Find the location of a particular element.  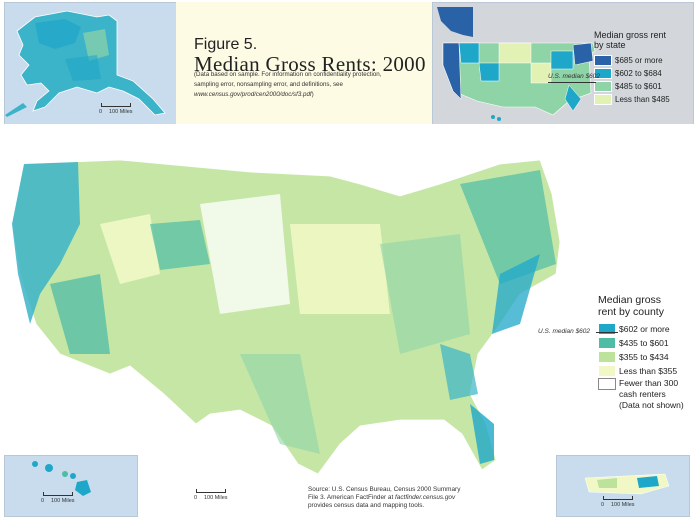

county-legend-item: $355 to $434 is located at coordinates (646, 356).